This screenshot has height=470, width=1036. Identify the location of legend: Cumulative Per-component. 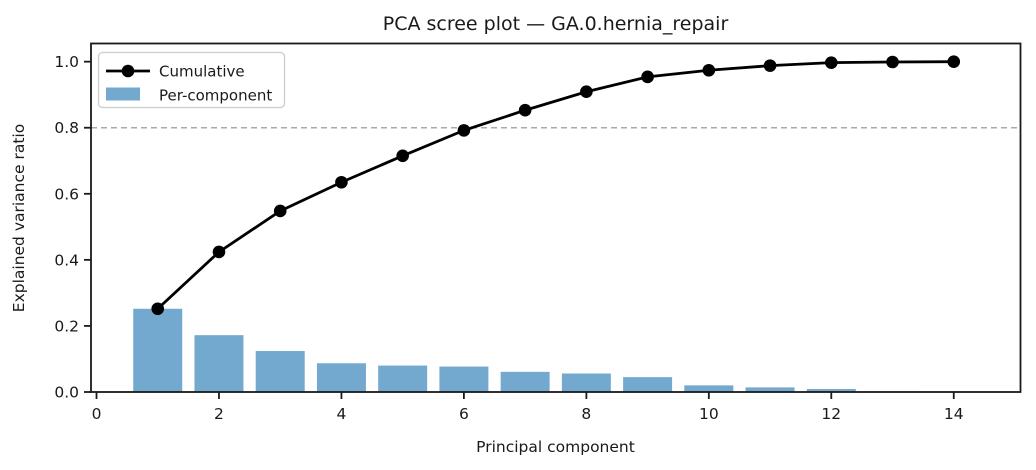
(191, 80).